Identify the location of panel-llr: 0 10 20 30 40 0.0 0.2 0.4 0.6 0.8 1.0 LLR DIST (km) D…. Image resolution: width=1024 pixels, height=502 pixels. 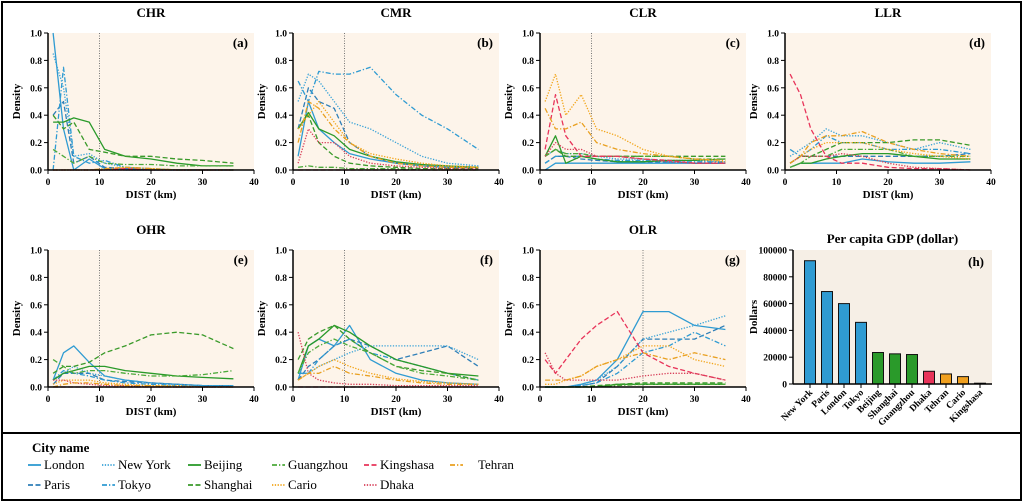
(872, 103).